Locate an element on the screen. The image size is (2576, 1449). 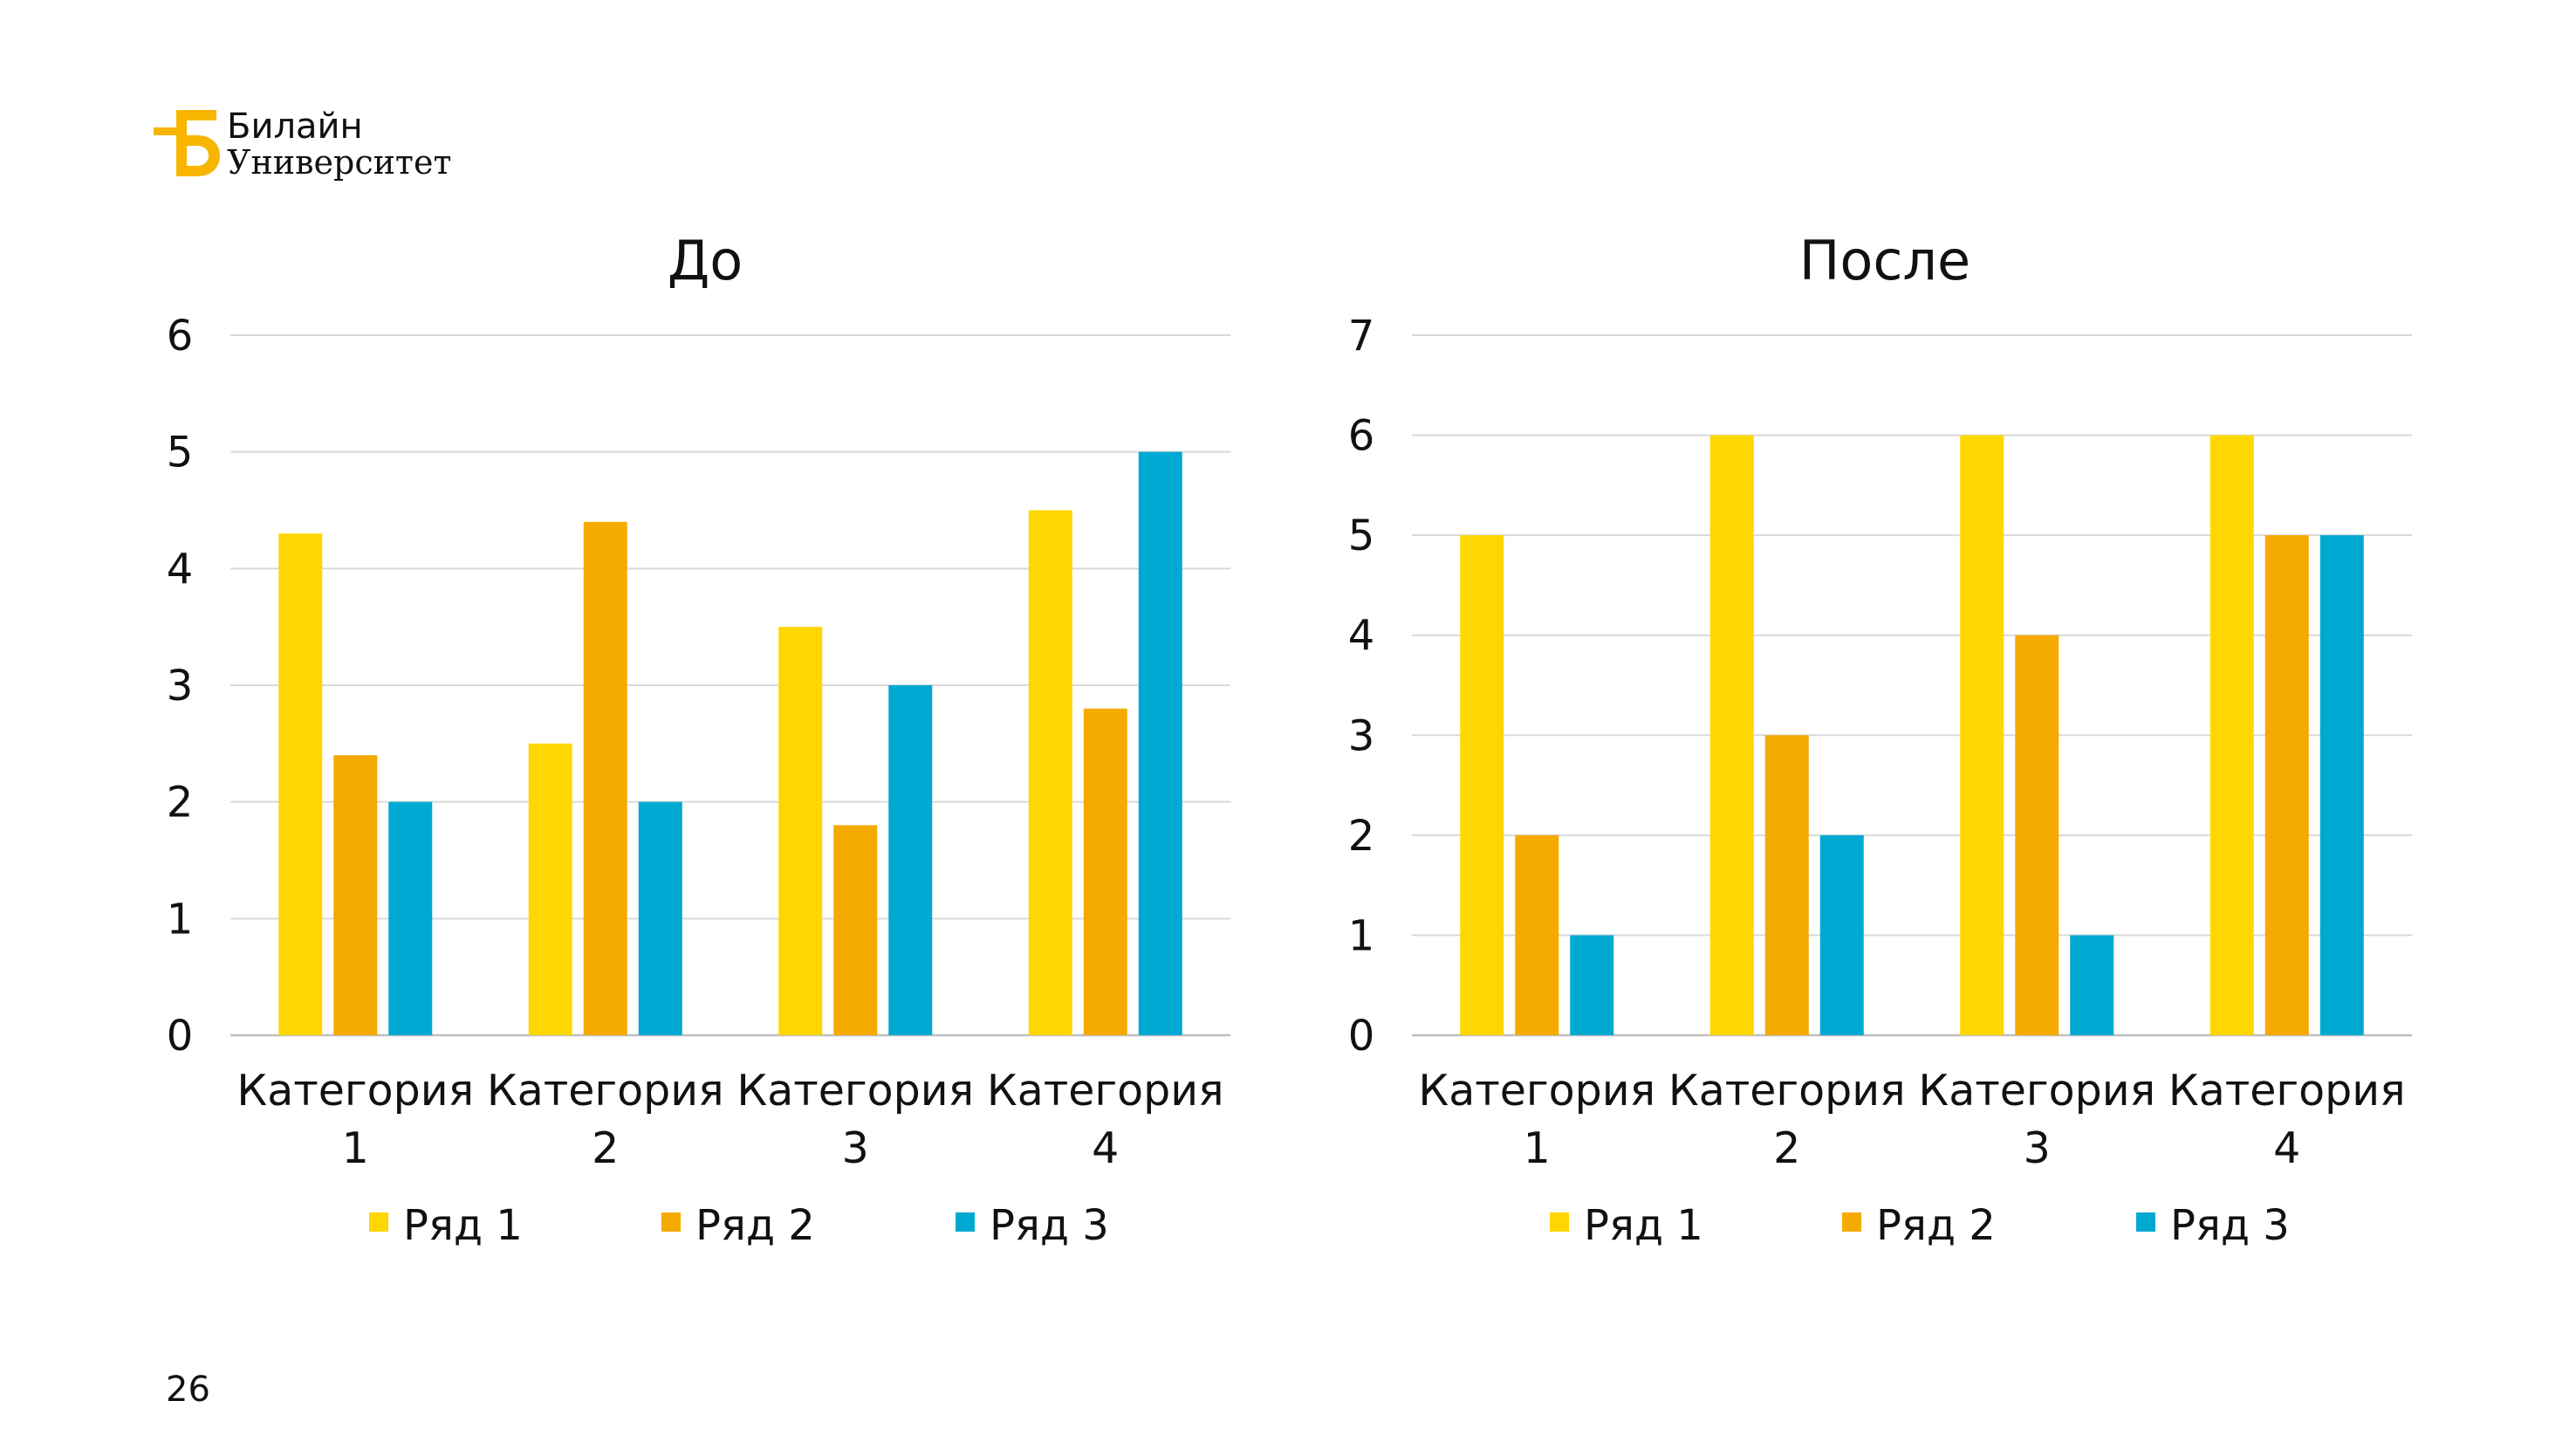
brand-subtitle: Университет is located at coordinates (339, 162).